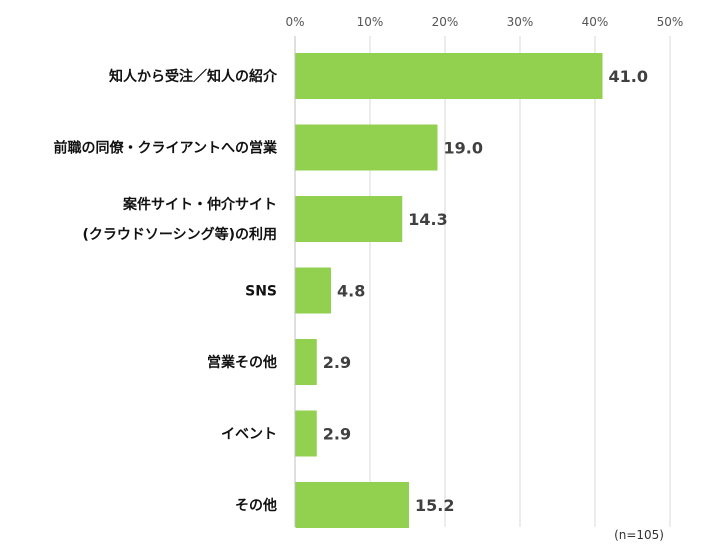 The height and width of the screenshot is (551, 705). I want to click on data-label: 14.3, so click(427, 219).